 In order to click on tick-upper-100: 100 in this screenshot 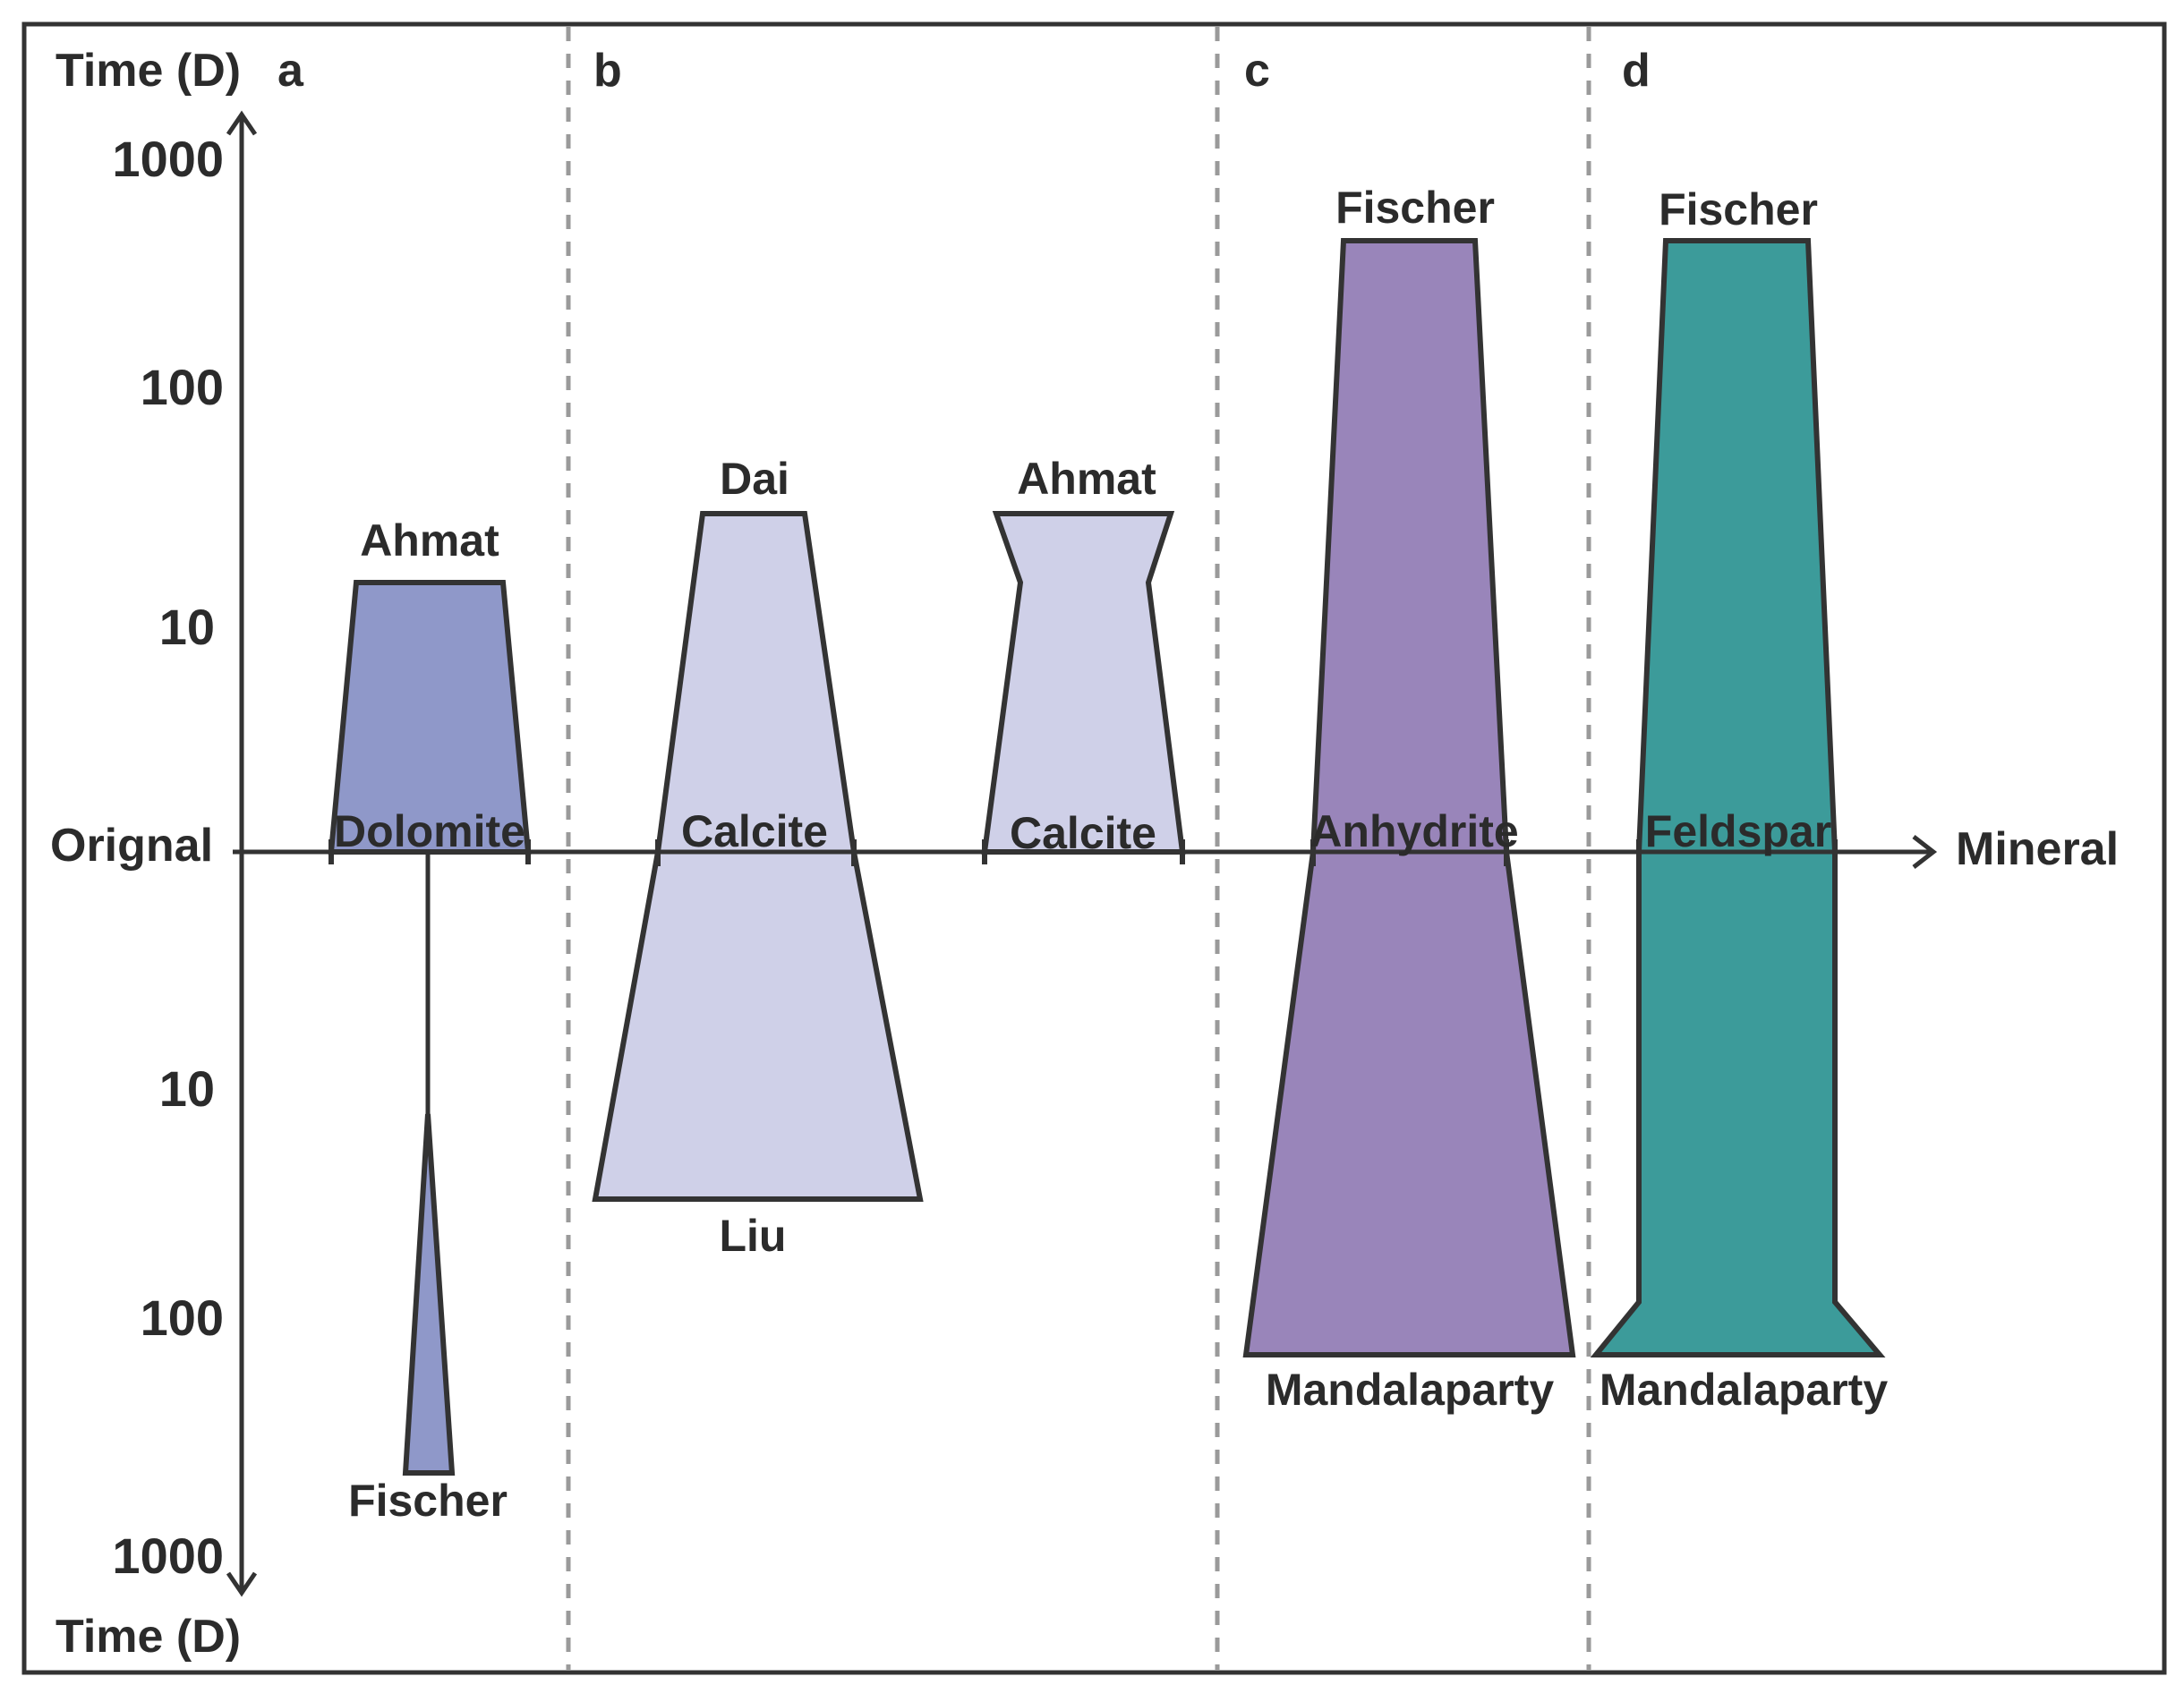, I will do `click(182, 387)`.